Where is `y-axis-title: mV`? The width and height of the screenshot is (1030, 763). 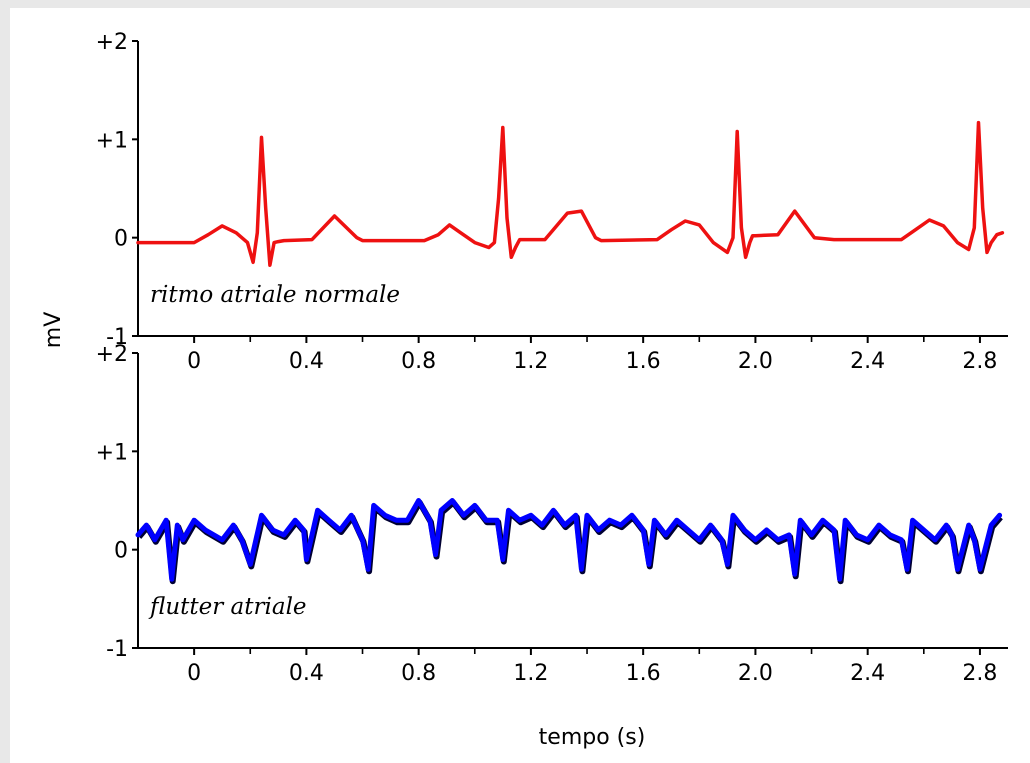
y-axis-title: mV is located at coordinates (53, 330).